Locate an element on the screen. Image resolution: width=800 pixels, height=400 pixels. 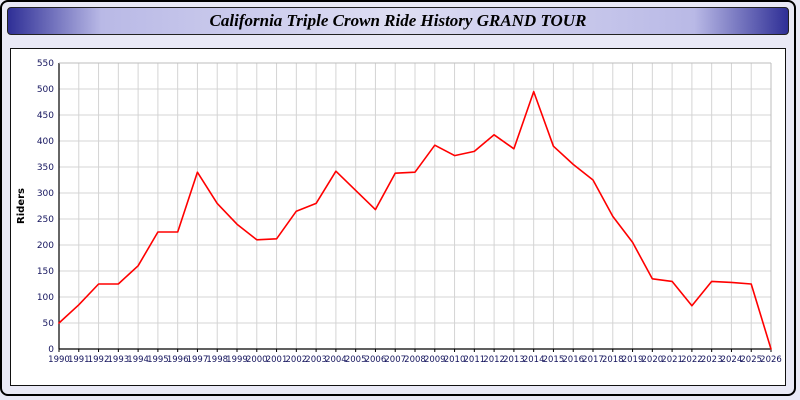
svg-text: 2016 is located at coordinates (573, 360).